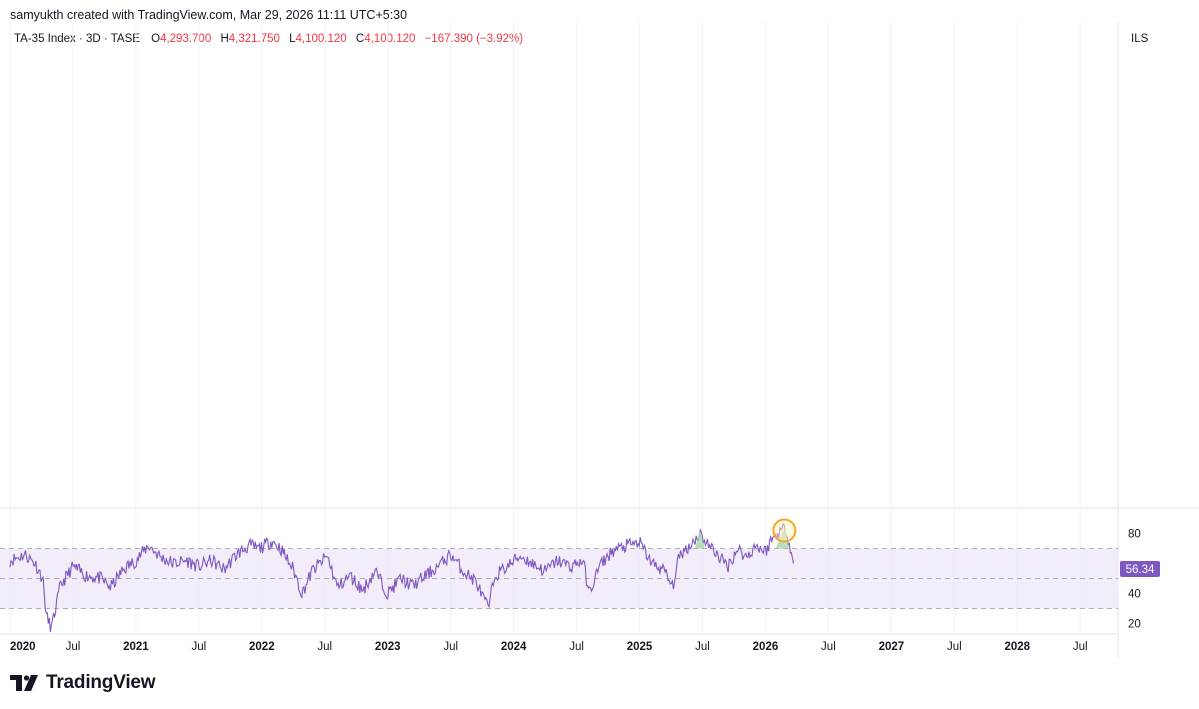  Describe the element at coordinates (1140, 39) in the screenshot. I see `currency-label: ILS` at that location.